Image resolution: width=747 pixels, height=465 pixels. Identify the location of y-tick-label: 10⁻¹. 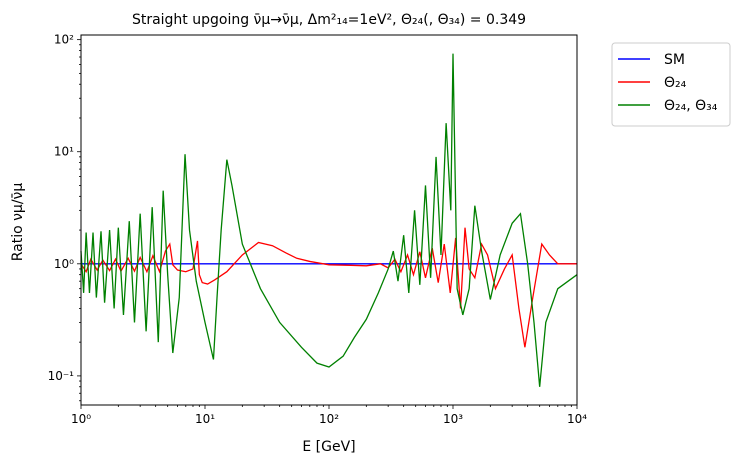
(61, 376).